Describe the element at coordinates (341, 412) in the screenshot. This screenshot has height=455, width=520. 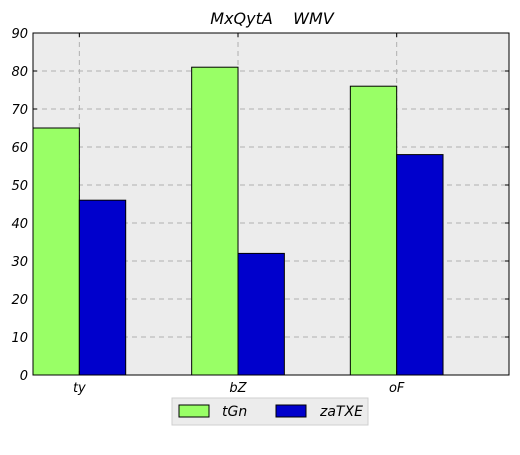
I see `legend-label-zaTXE: zaTXE` at that location.